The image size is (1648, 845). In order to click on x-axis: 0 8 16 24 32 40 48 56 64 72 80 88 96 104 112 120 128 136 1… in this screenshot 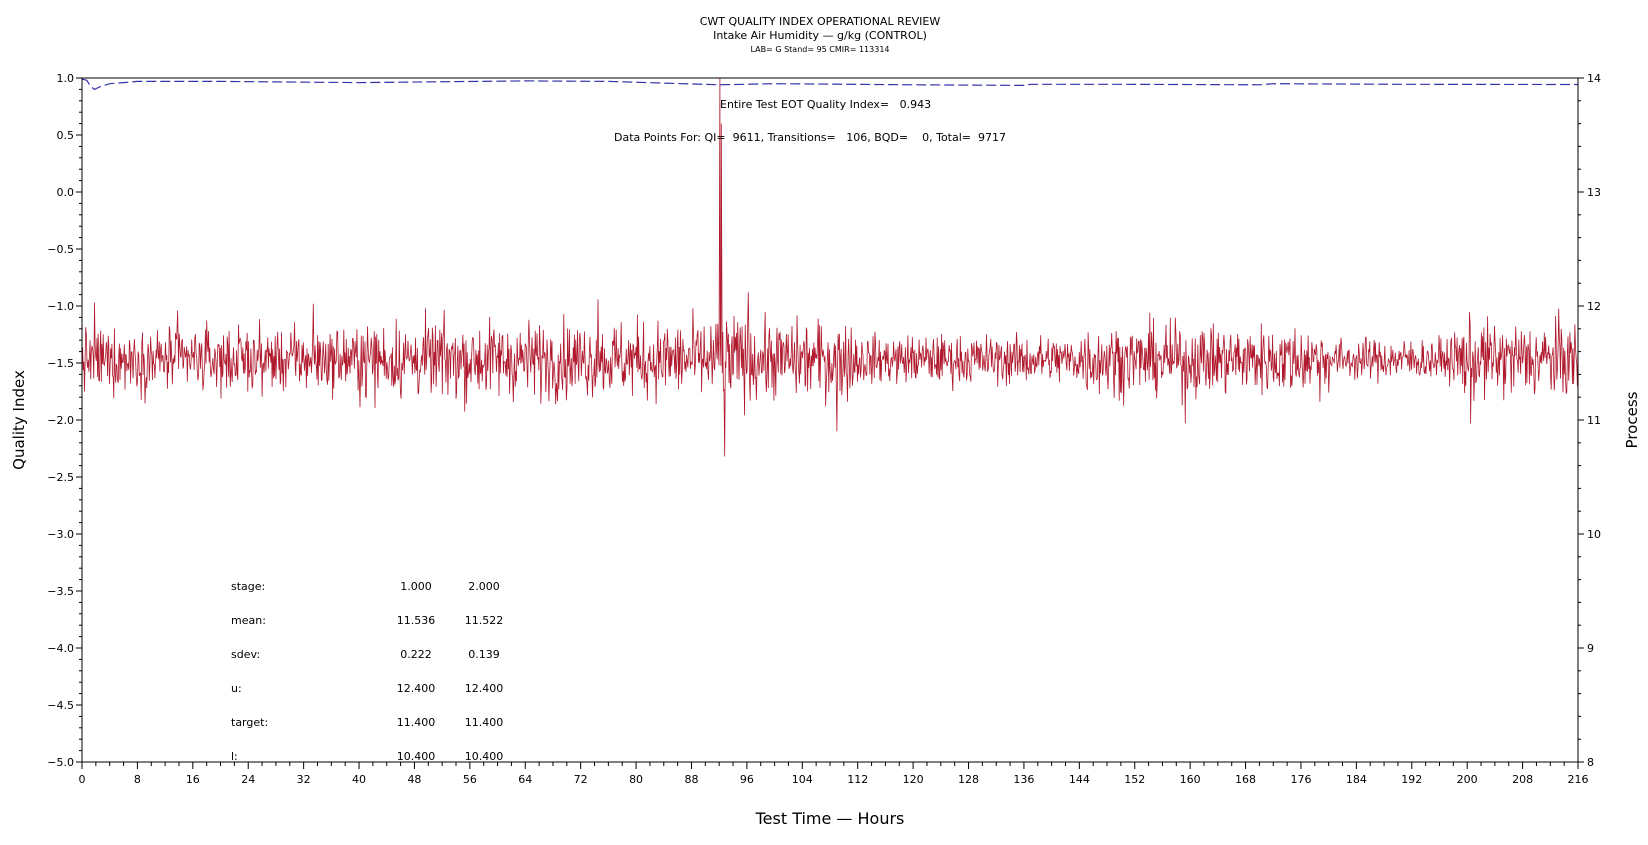, I will do `click(834, 774)`.